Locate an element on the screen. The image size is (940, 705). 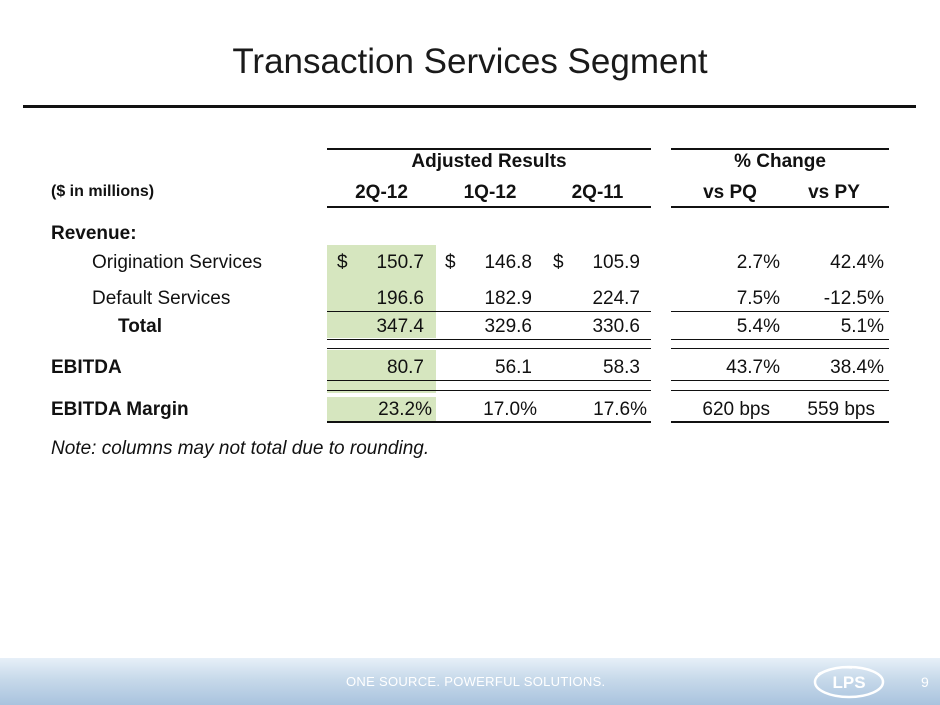
default-vs-py: -12.5% is located at coordinates (853, 298).